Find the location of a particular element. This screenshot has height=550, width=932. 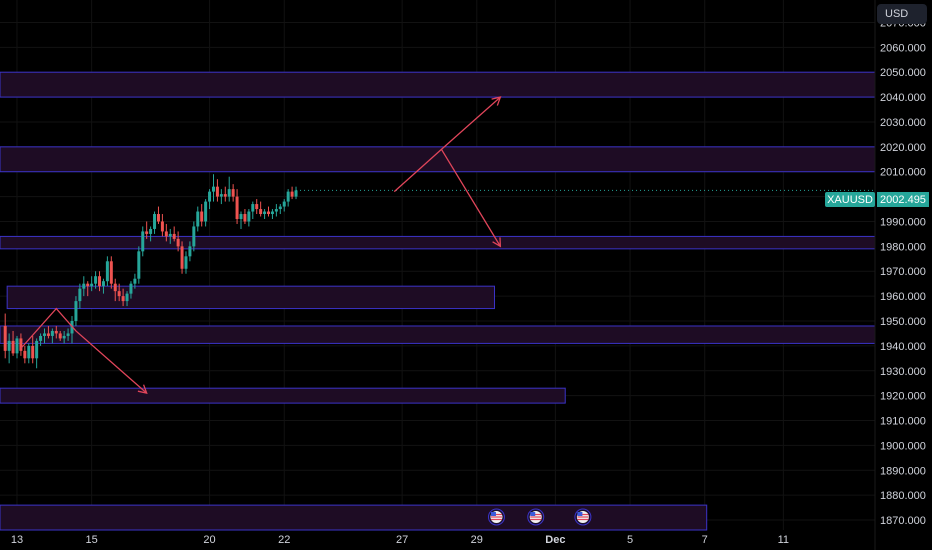

price-tick-label: 1970.000 is located at coordinates (903, 272).